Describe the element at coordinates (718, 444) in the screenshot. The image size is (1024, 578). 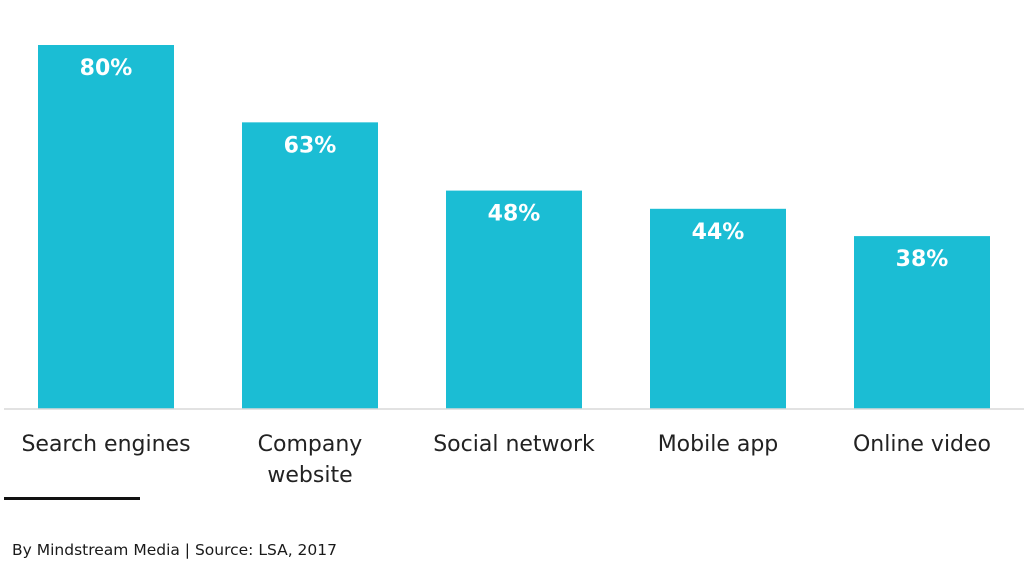
I see `category-tick-label: Mobile app` at that location.